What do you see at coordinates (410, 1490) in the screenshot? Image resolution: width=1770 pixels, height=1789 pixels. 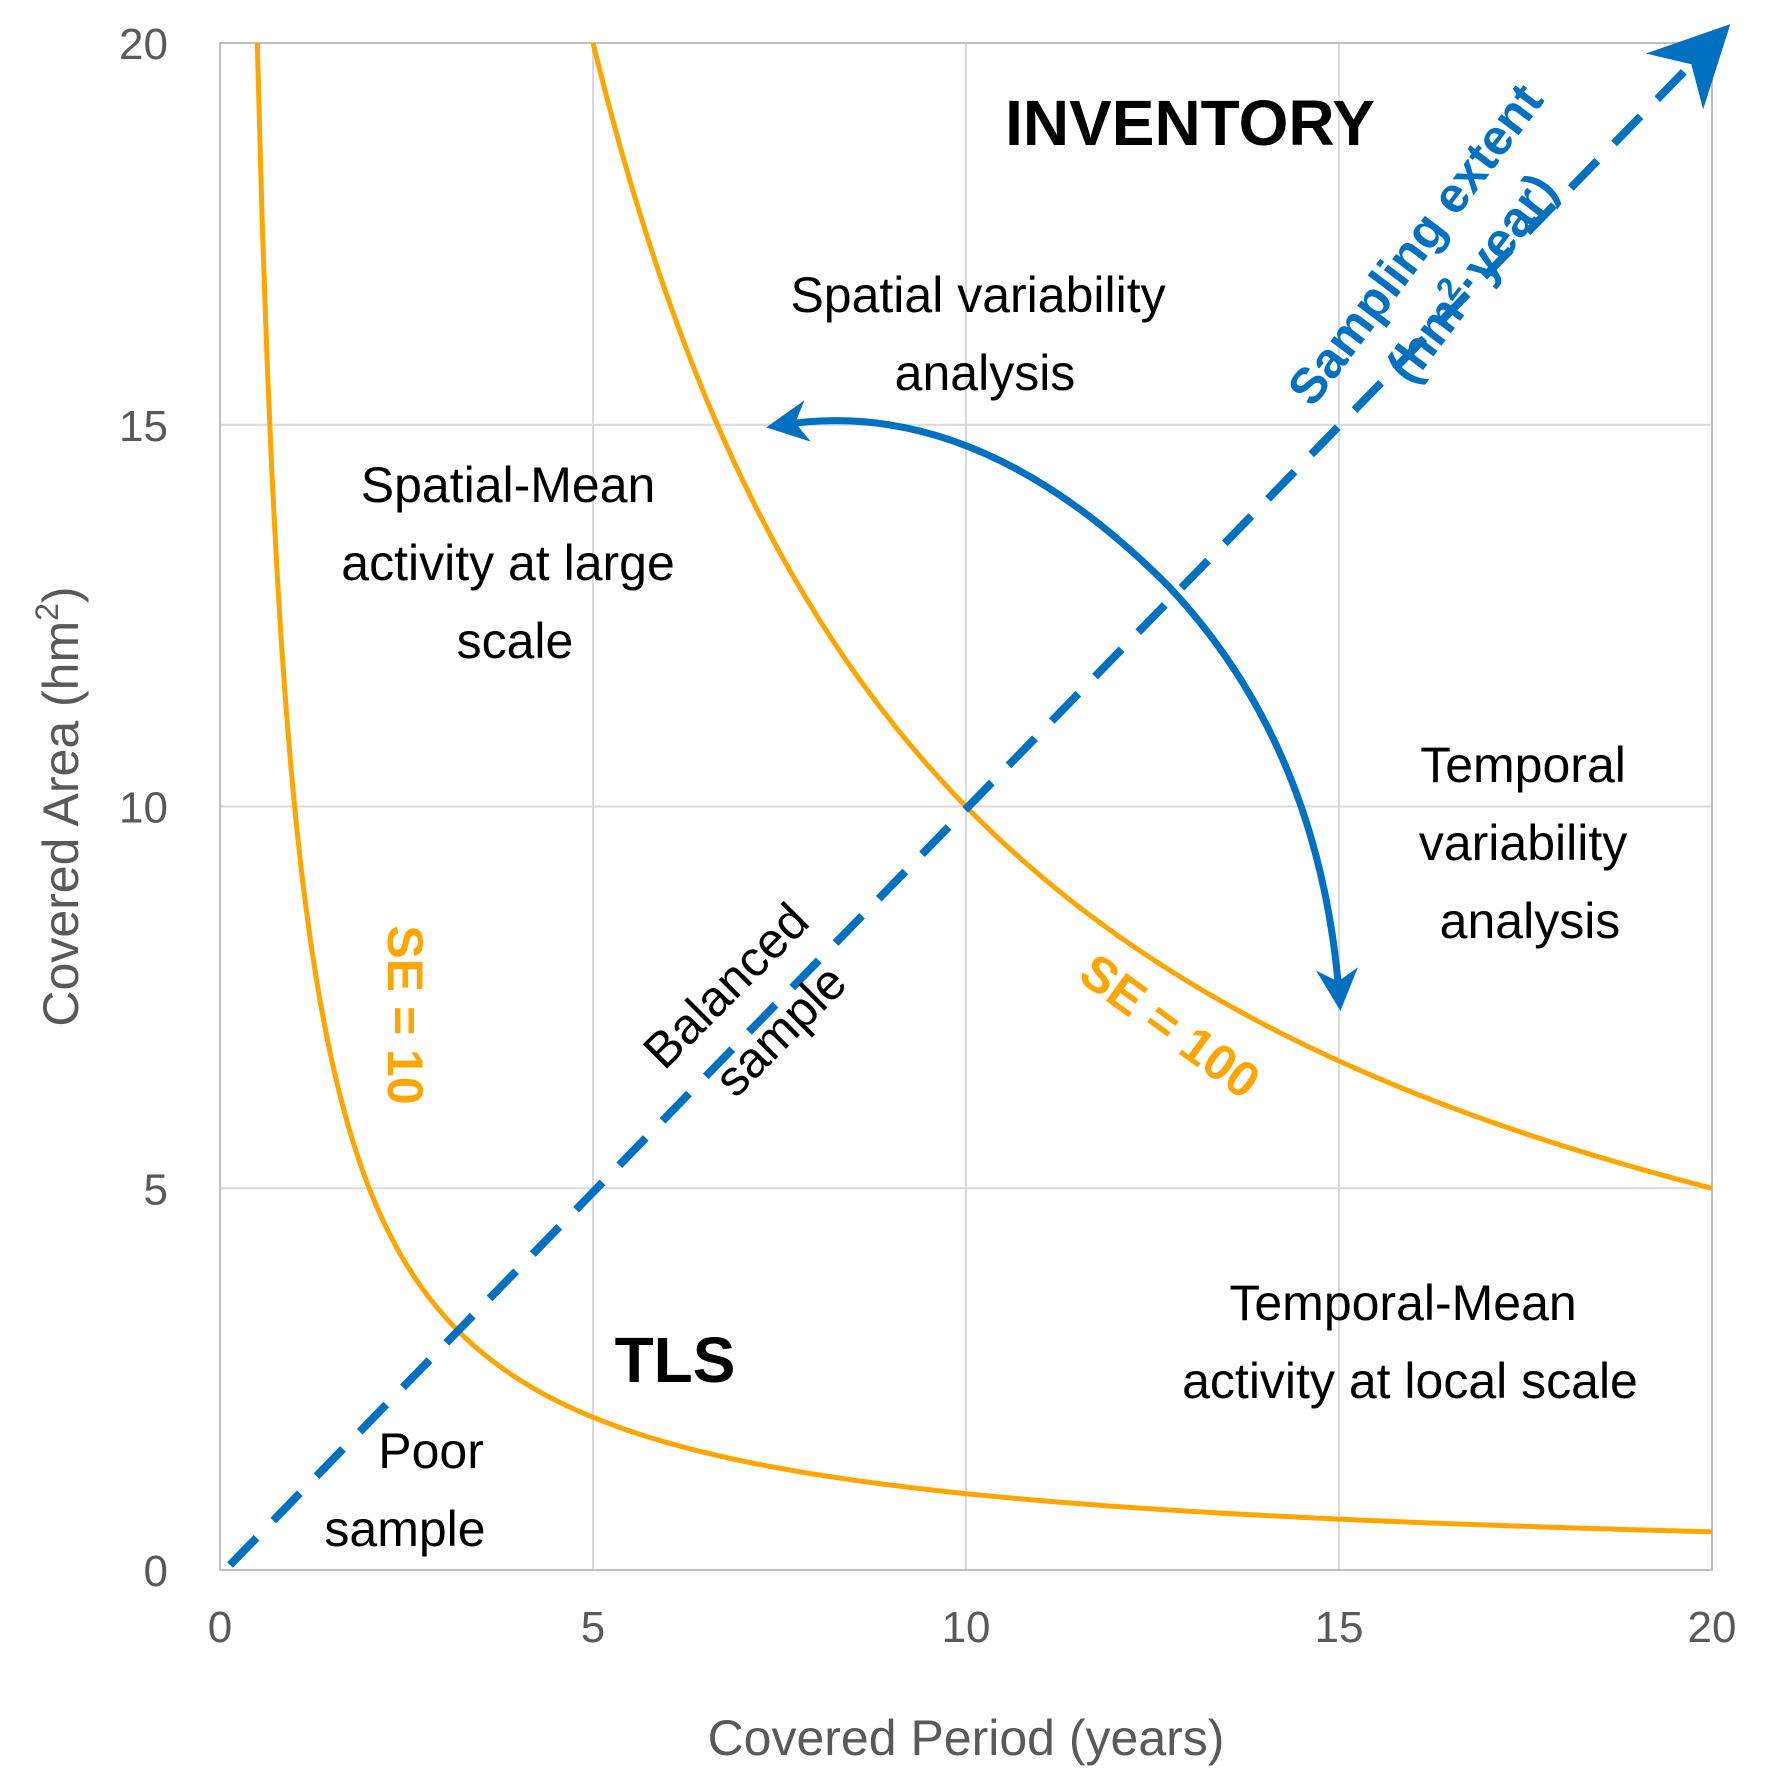 I see `poor-sample-label: Poor sample` at bounding box center [410, 1490].